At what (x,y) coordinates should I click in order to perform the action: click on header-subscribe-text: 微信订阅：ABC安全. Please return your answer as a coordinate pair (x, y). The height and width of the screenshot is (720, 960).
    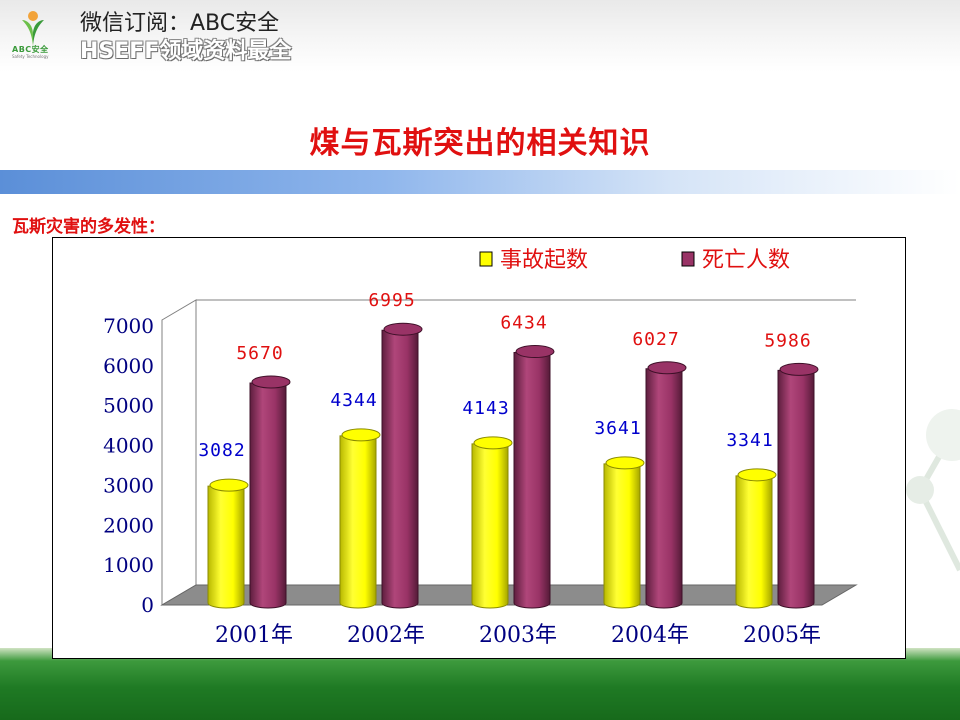
    Looking at the image, I should click on (180, 23).